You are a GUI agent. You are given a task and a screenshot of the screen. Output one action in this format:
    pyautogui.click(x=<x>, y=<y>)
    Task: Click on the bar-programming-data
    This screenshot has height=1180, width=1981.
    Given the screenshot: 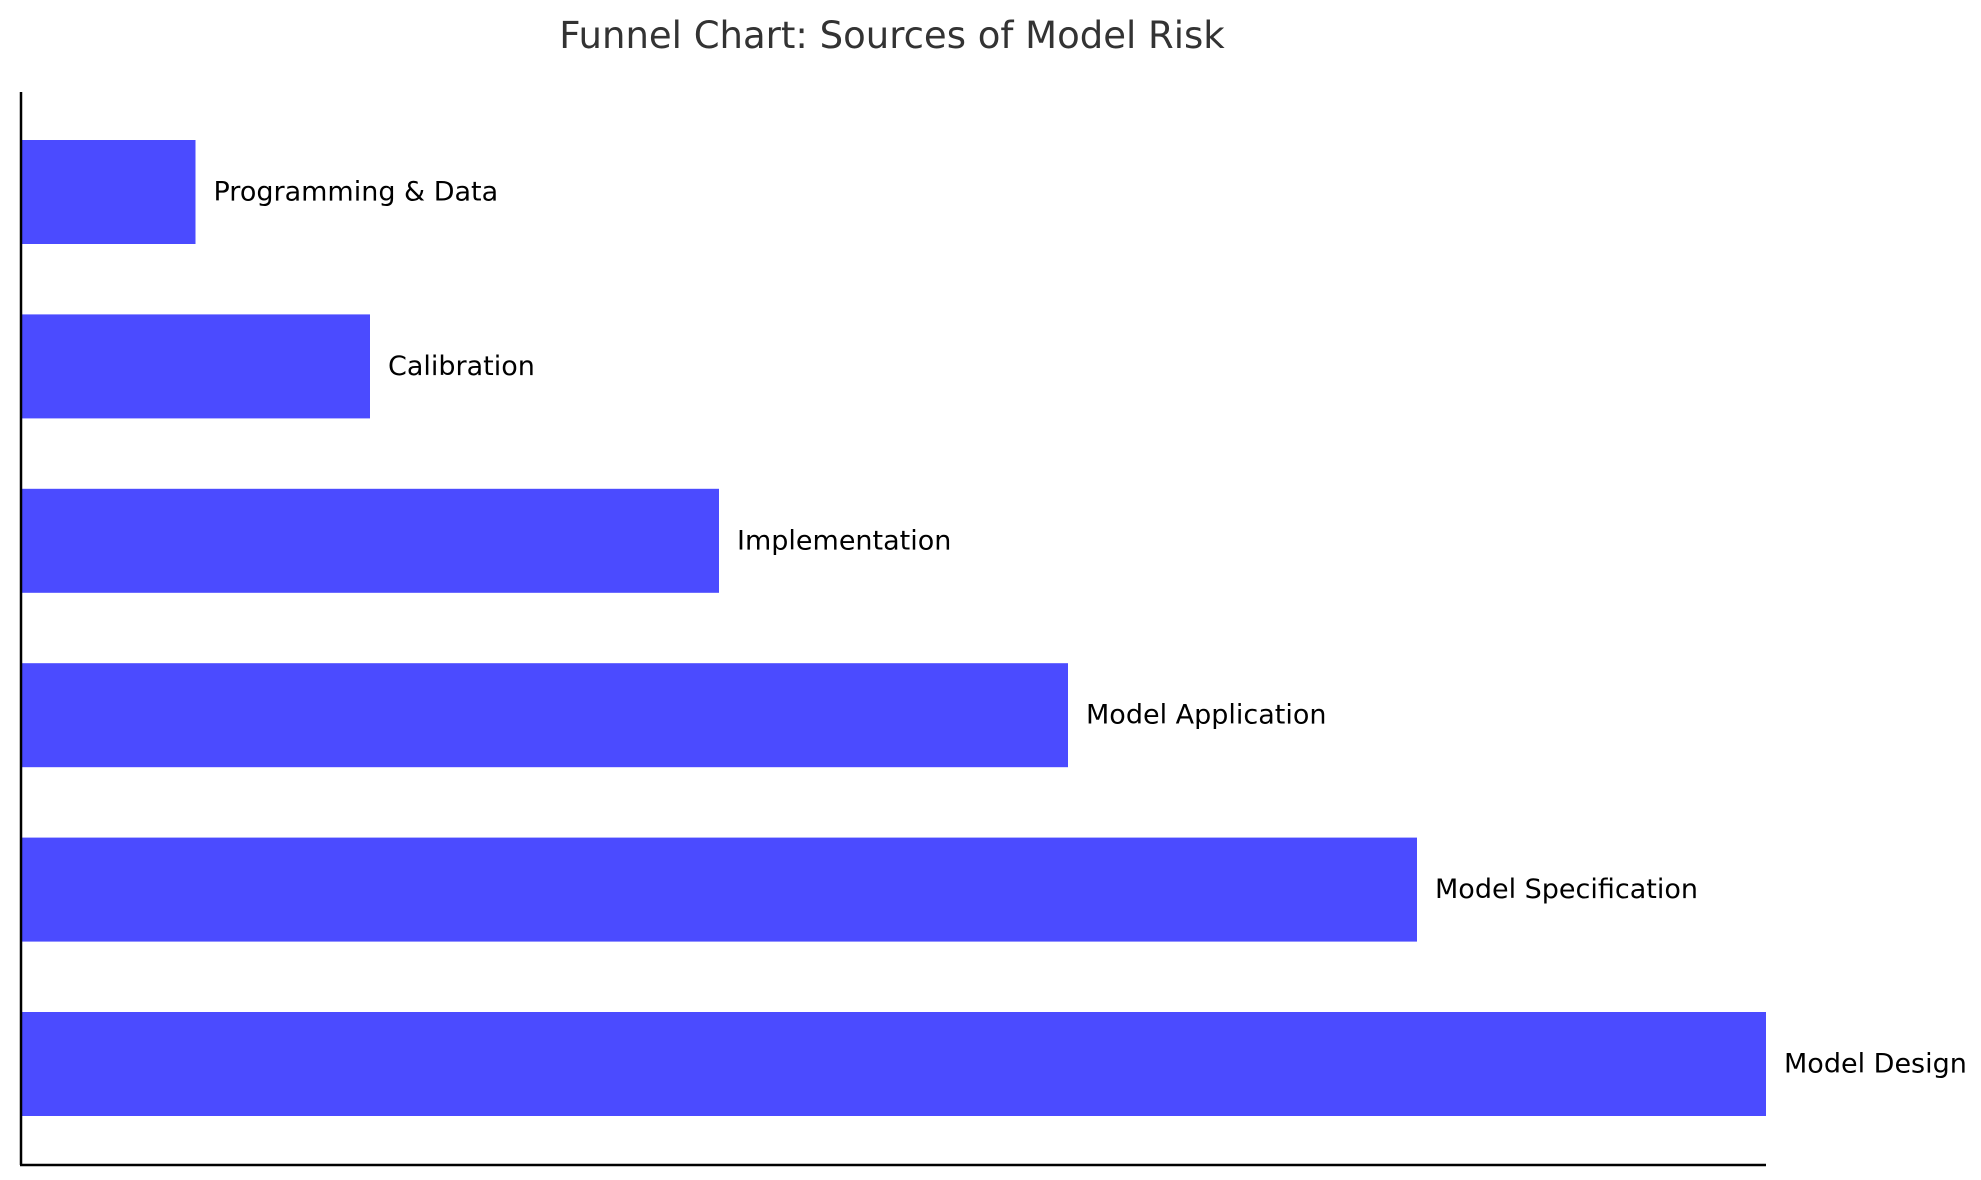 What is the action you would take?
    pyautogui.click(x=108, y=192)
    